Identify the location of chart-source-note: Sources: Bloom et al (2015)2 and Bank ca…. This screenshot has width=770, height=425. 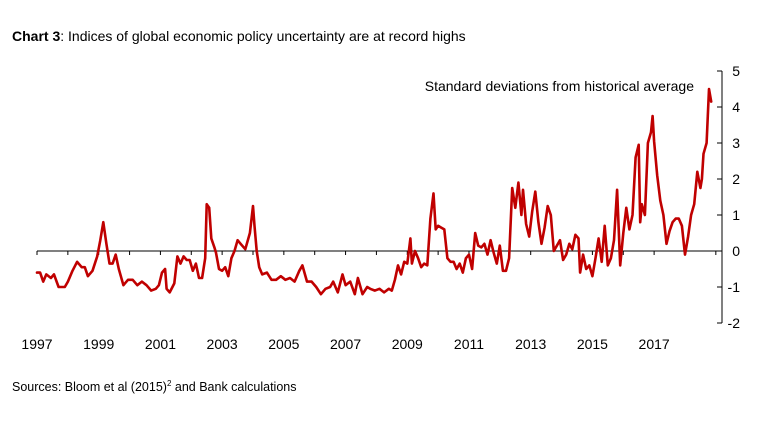
(154, 386).